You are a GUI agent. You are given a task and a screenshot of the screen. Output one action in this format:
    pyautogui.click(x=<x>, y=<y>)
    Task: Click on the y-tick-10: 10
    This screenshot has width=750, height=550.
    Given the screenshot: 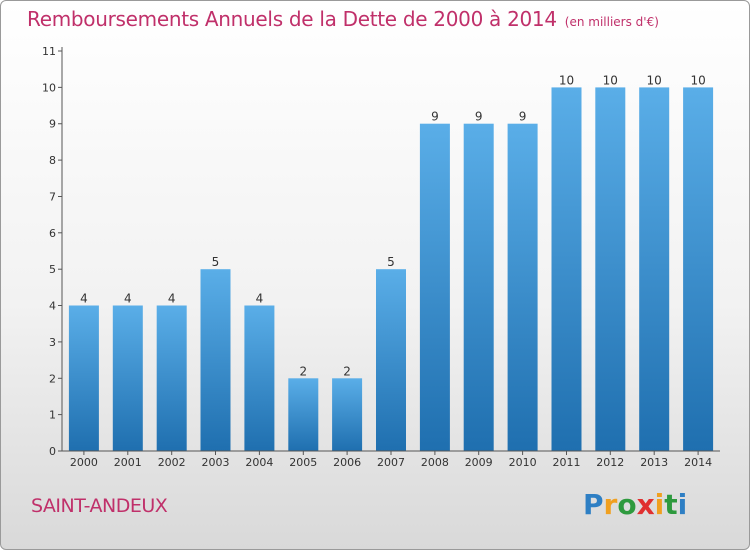 What is the action you would take?
    pyautogui.click(x=49, y=87)
    